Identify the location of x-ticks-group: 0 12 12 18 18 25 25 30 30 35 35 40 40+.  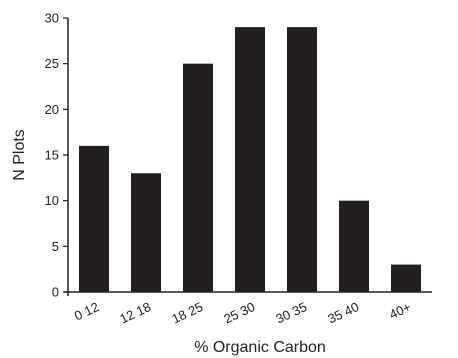
(242, 312).